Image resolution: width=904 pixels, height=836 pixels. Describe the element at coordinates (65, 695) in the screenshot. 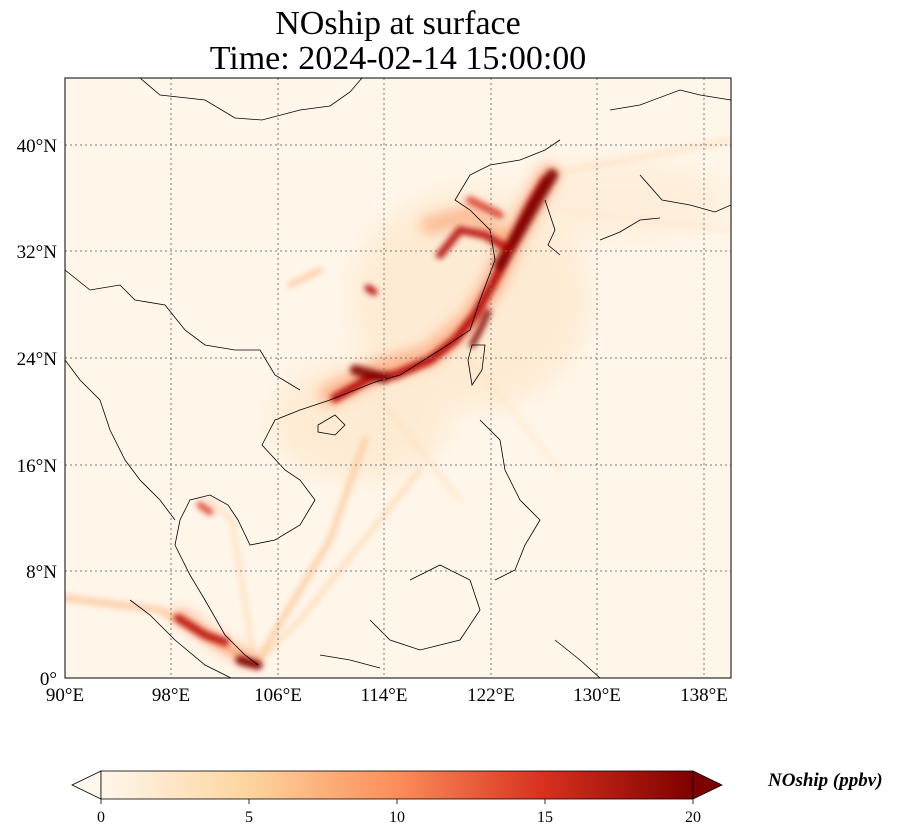

I see `lon-tick: 90°E` at that location.